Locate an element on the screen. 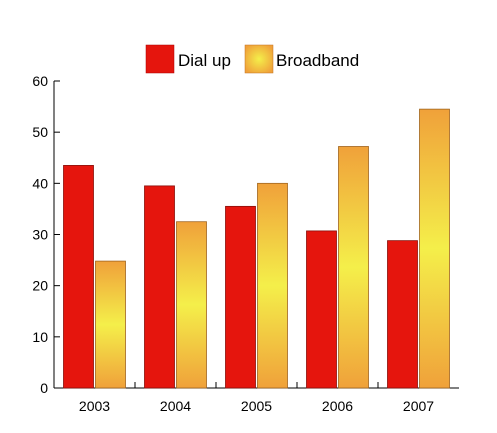  y-tick-label: 20 is located at coordinates (40, 286).